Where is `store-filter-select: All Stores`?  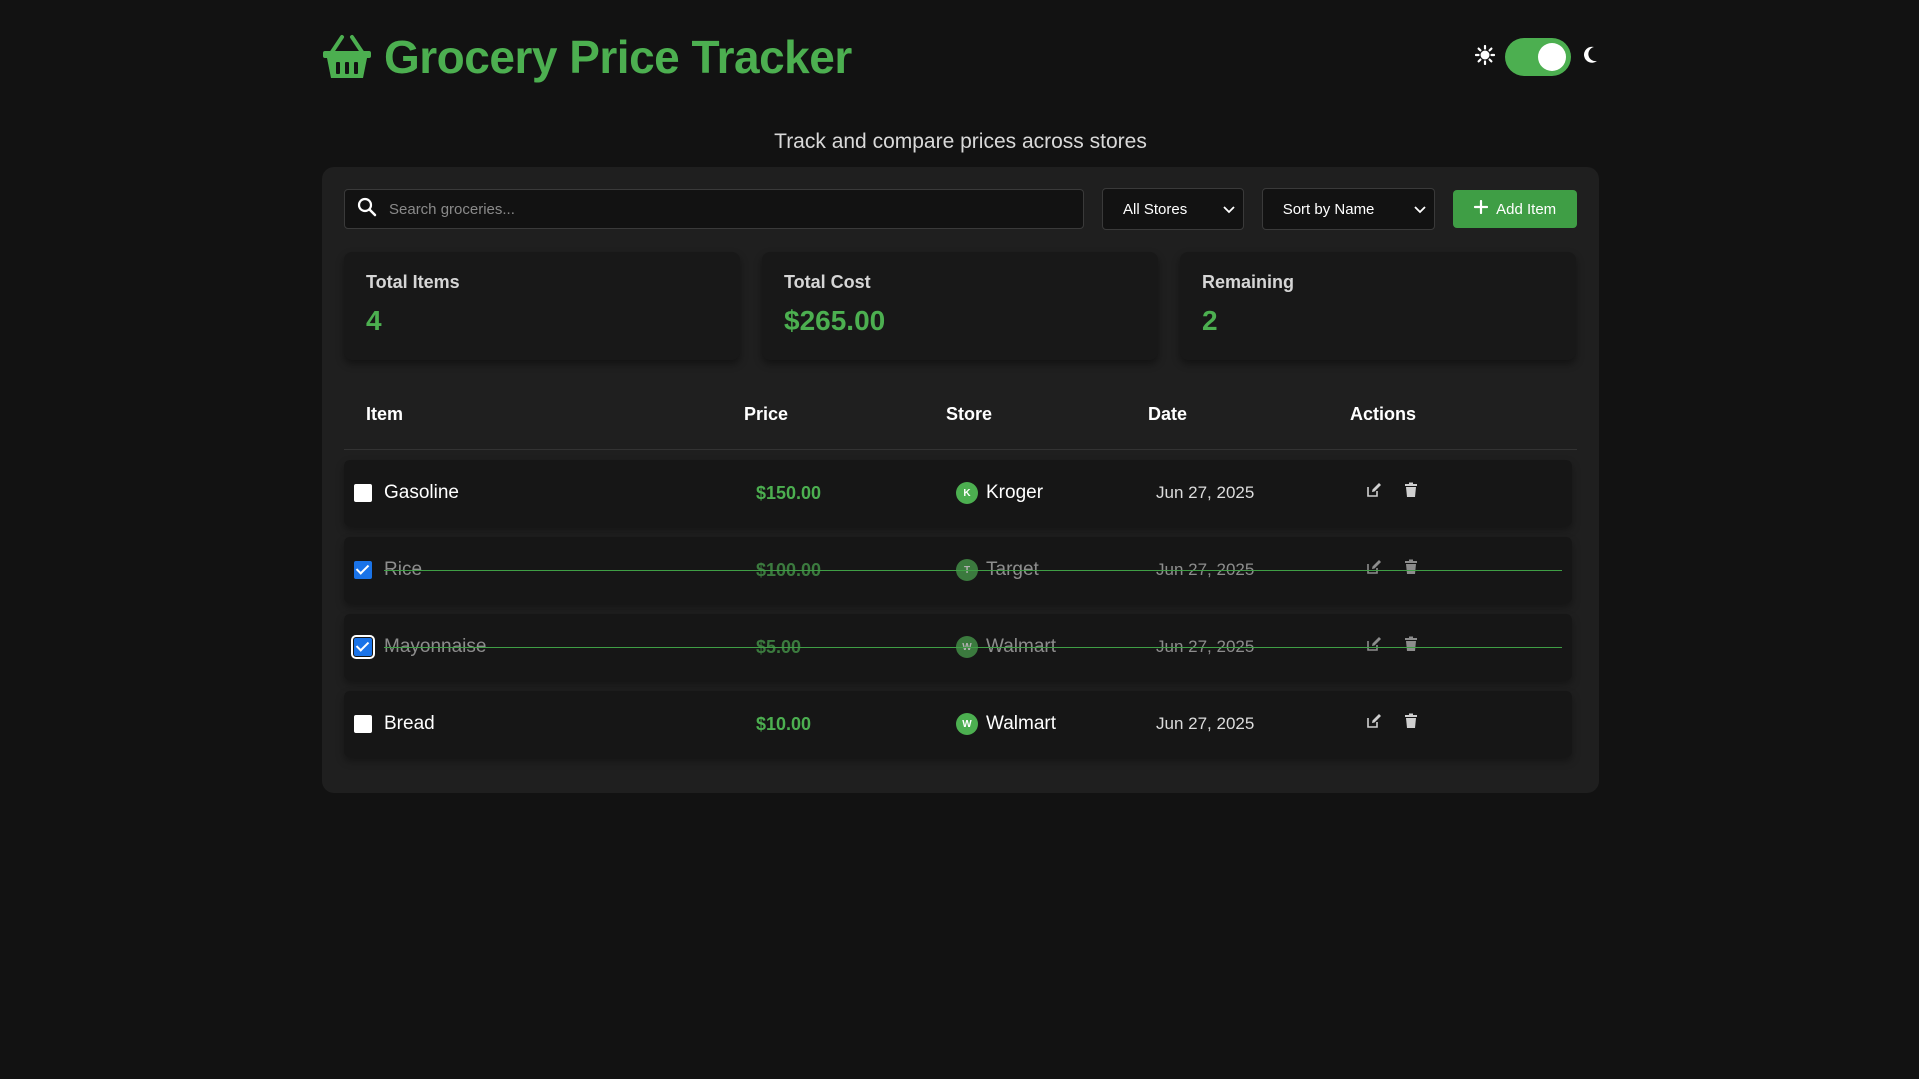 store-filter-select: All Stores is located at coordinates (1173, 209).